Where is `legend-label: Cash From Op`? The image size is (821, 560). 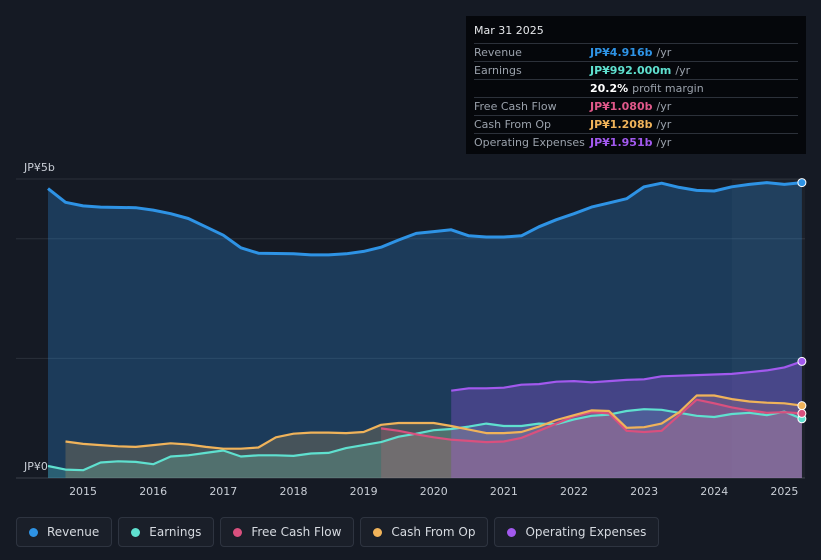 legend-label: Cash From Op is located at coordinates (433, 532).